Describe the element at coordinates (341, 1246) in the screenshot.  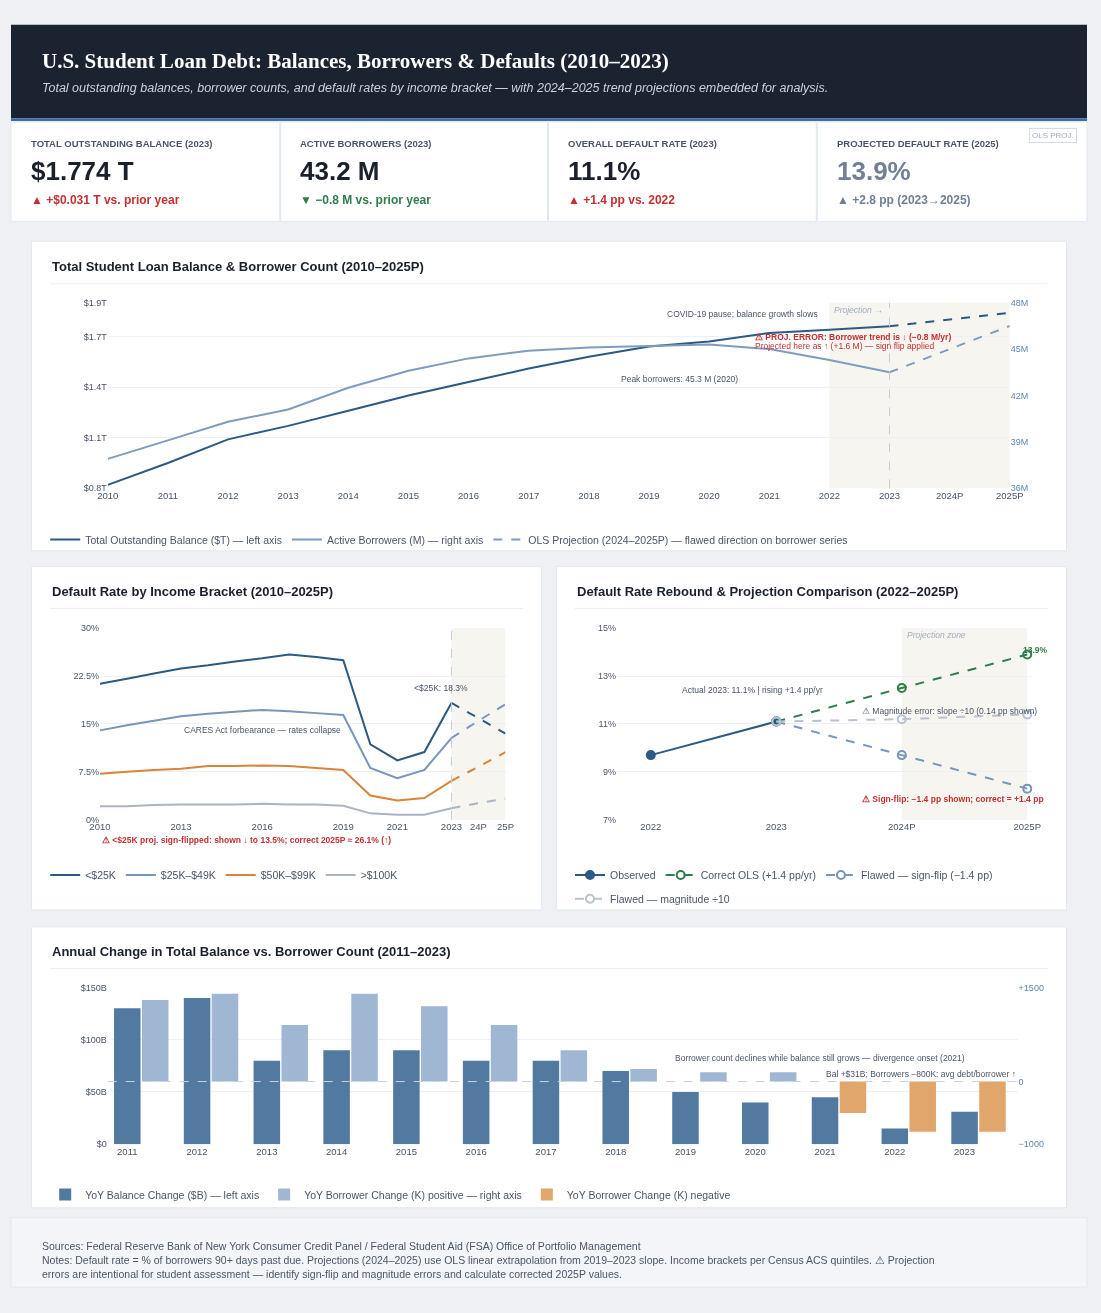
I see `source-note: Sources: Federal Reserve Bank of New York Consumer Credit Panel / Federal Student Aid (FSA) Office of Portfolio Management` at that location.